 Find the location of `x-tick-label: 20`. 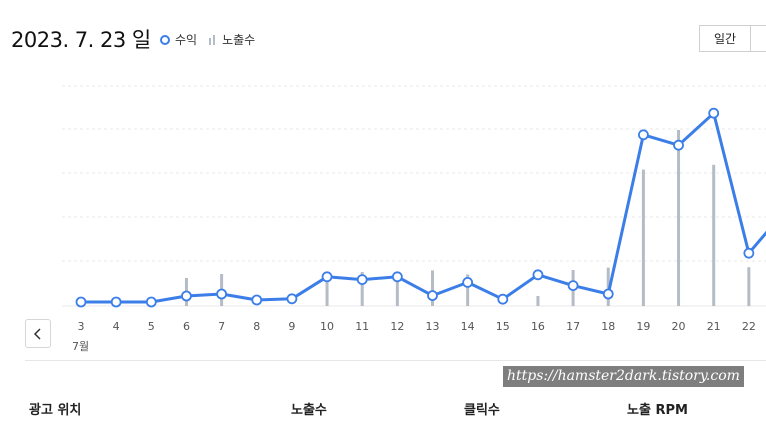

x-tick-label: 20 is located at coordinates (679, 326).